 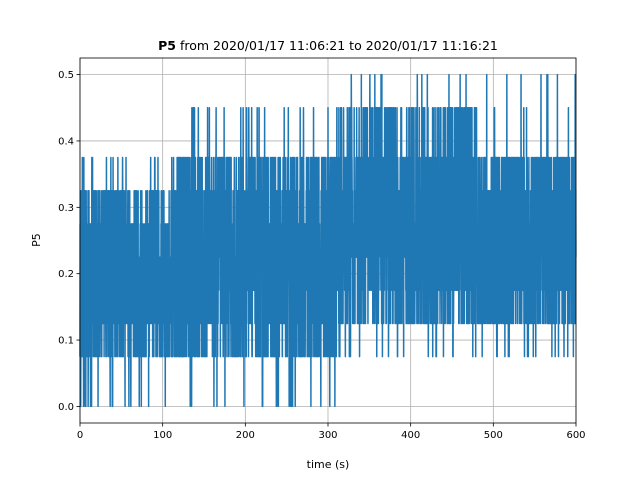 What do you see at coordinates (167, 45) in the screenshot?
I see `chart-title-bold: P5` at bounding box center [167, 45].